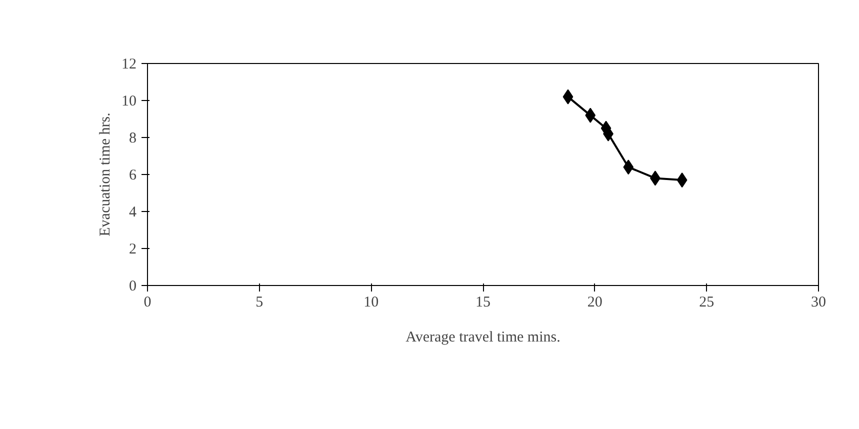 The width and height of the screenshot is (859, 429). I want to click on y-tick-label: 10, so click(129, 102).